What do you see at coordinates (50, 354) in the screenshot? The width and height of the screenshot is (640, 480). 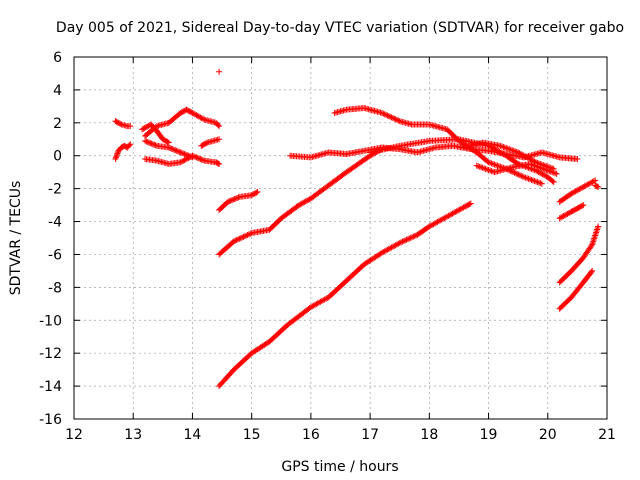 I see `y-tick-label: -12` at bounding box center [50, 354].